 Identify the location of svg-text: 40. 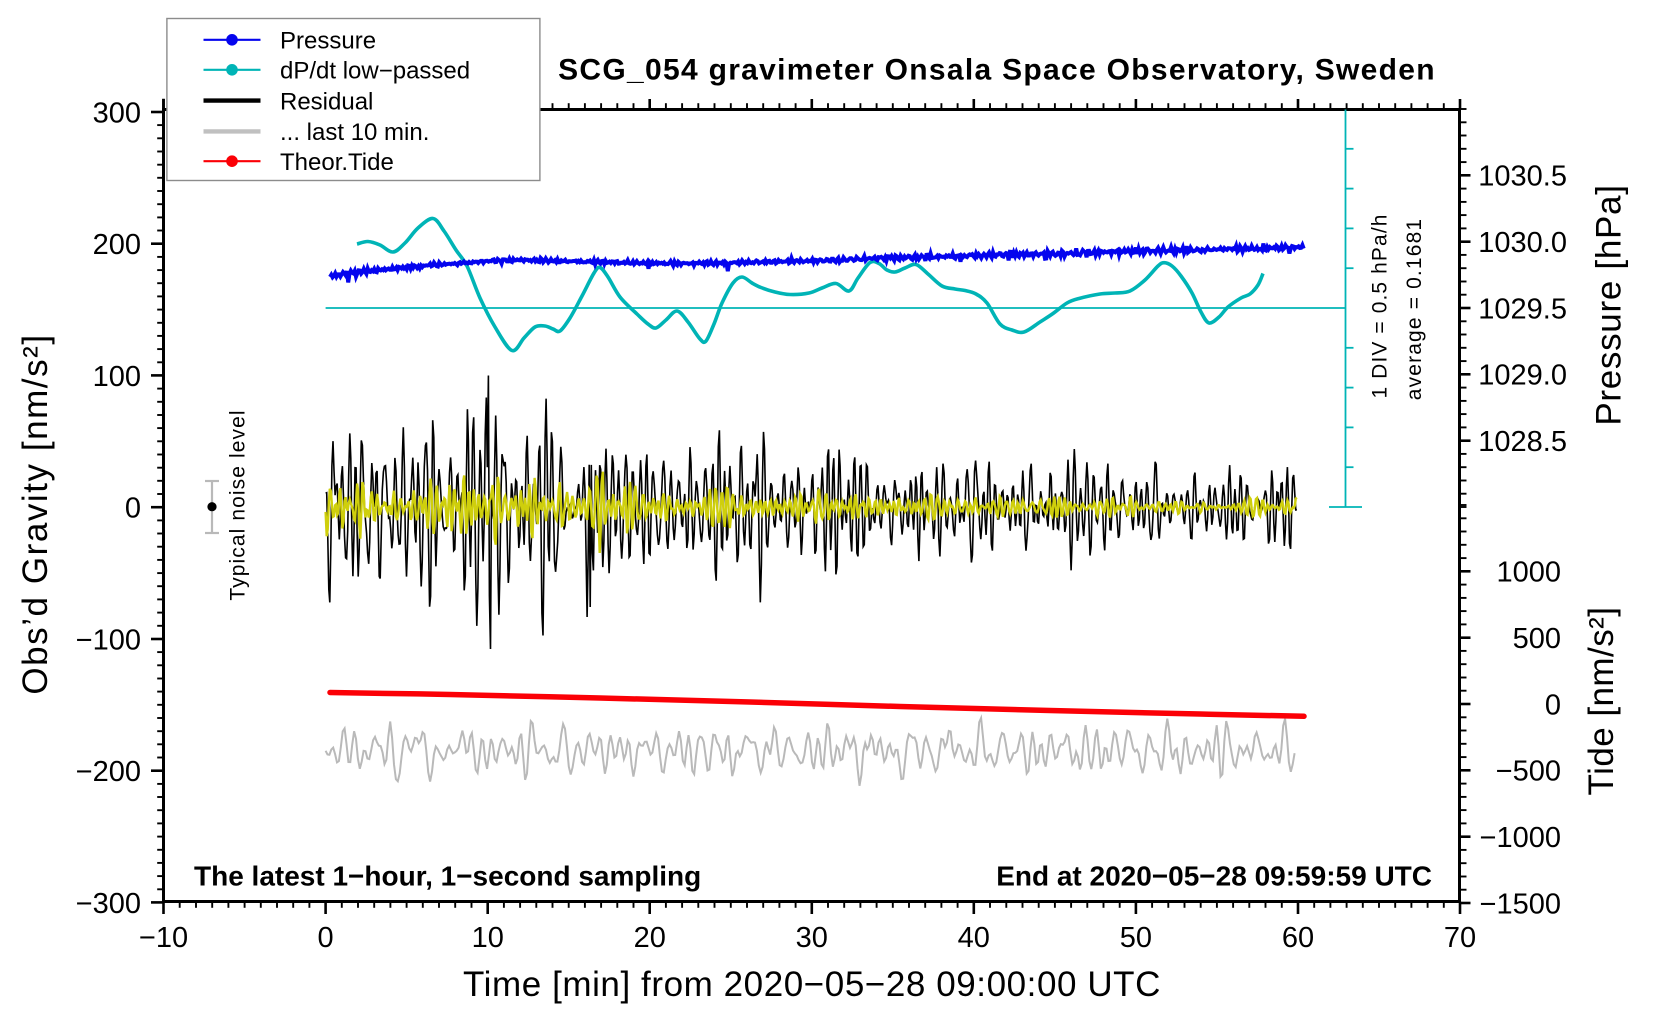
(974, 938).